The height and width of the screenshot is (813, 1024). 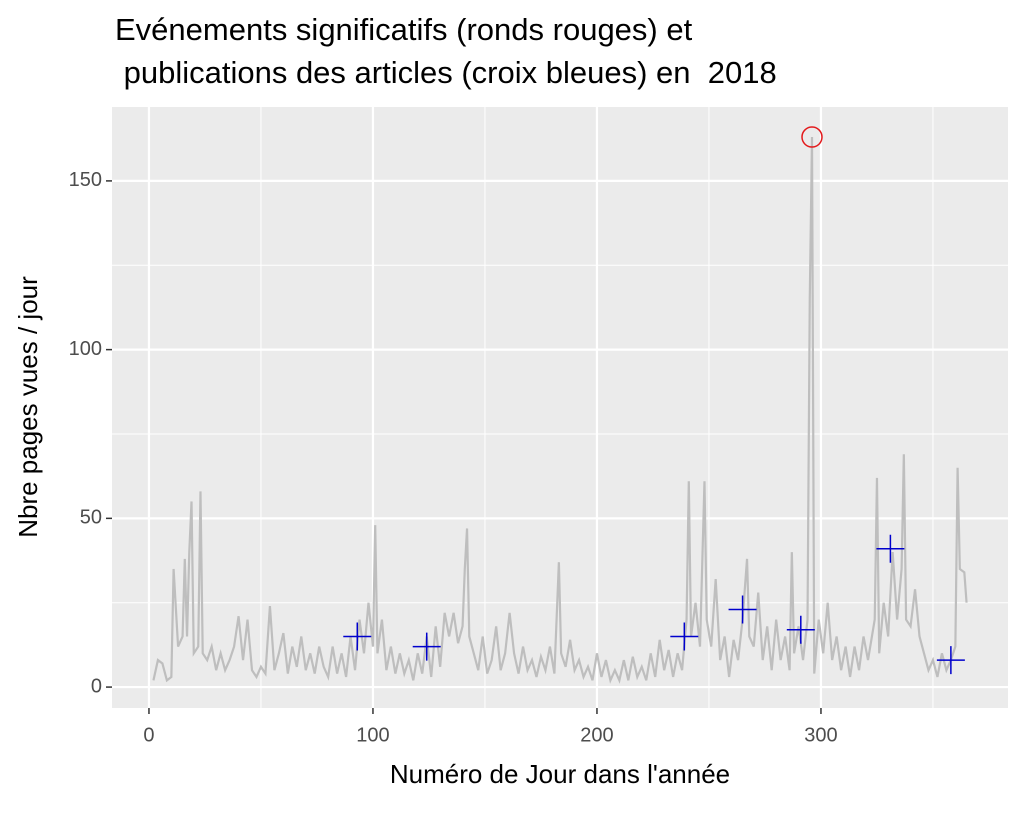 I want to click on circle-marker, so click(x=812, y=137).